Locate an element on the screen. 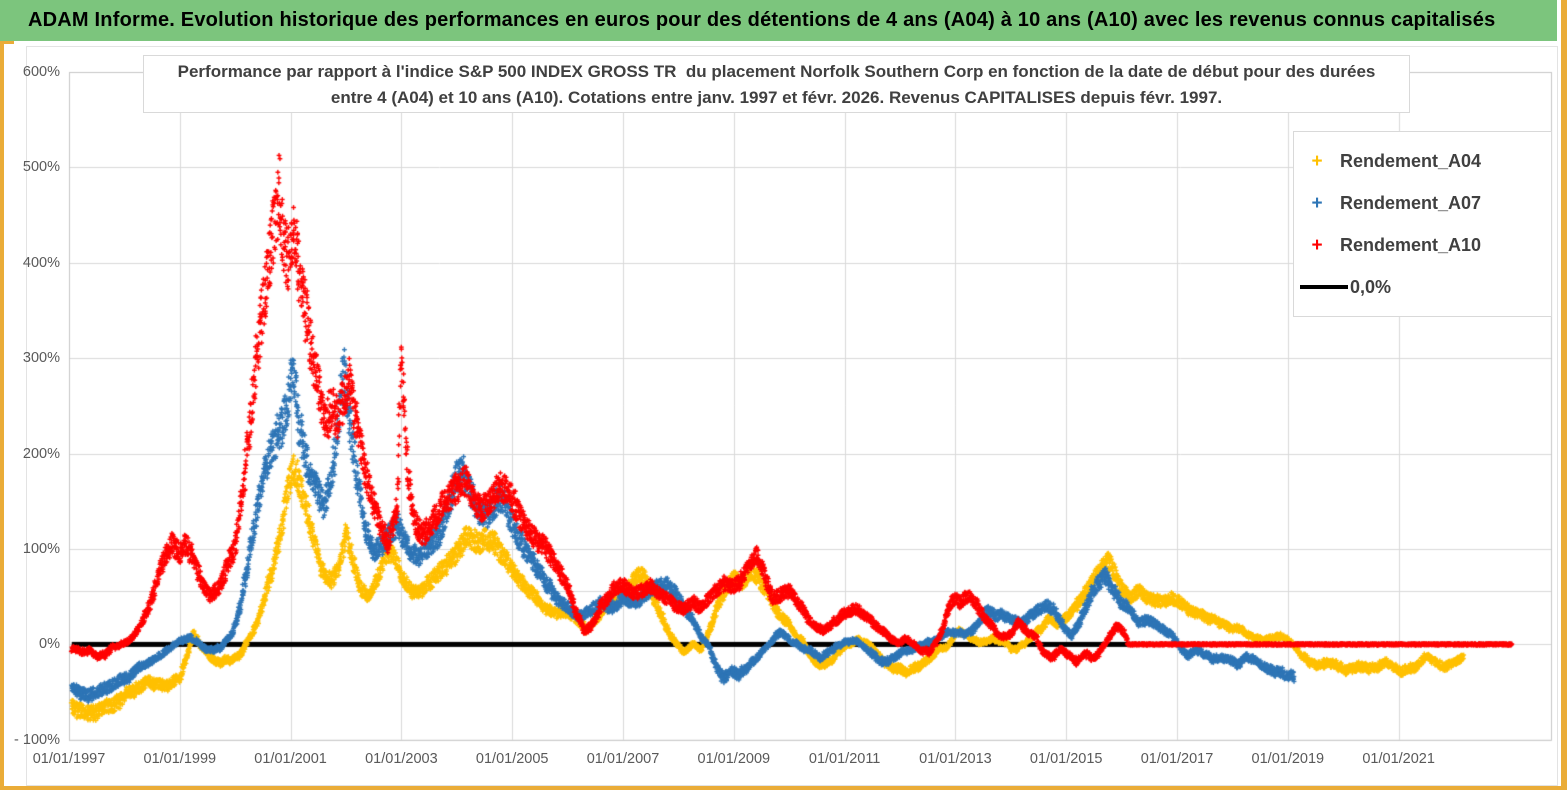 The height and width of the screenshot is (790, 1567). legend-label: 0,0% is located at coordinates (1371, 286).